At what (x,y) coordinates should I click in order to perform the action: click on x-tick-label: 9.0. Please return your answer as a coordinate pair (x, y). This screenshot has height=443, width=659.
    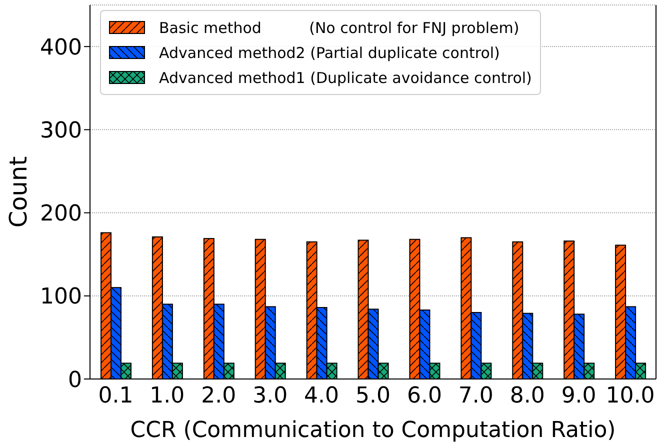
    Looking at the image, I should click on (578, 396).